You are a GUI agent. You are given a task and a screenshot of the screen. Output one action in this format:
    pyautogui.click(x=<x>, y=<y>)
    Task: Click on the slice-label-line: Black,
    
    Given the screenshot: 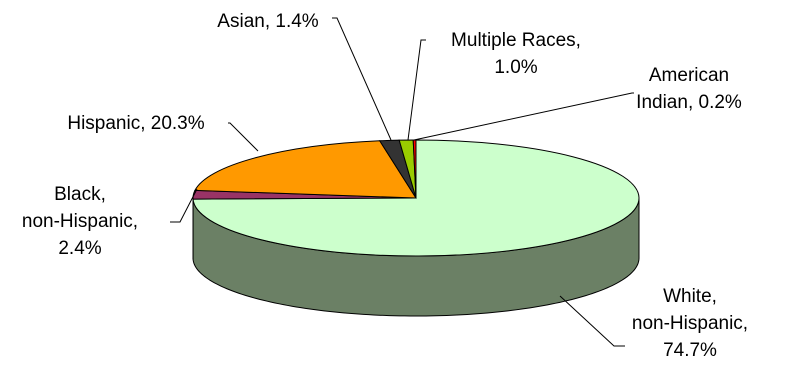 What is the action you would take?
    pyautogui.click(x=80, y=194)
    